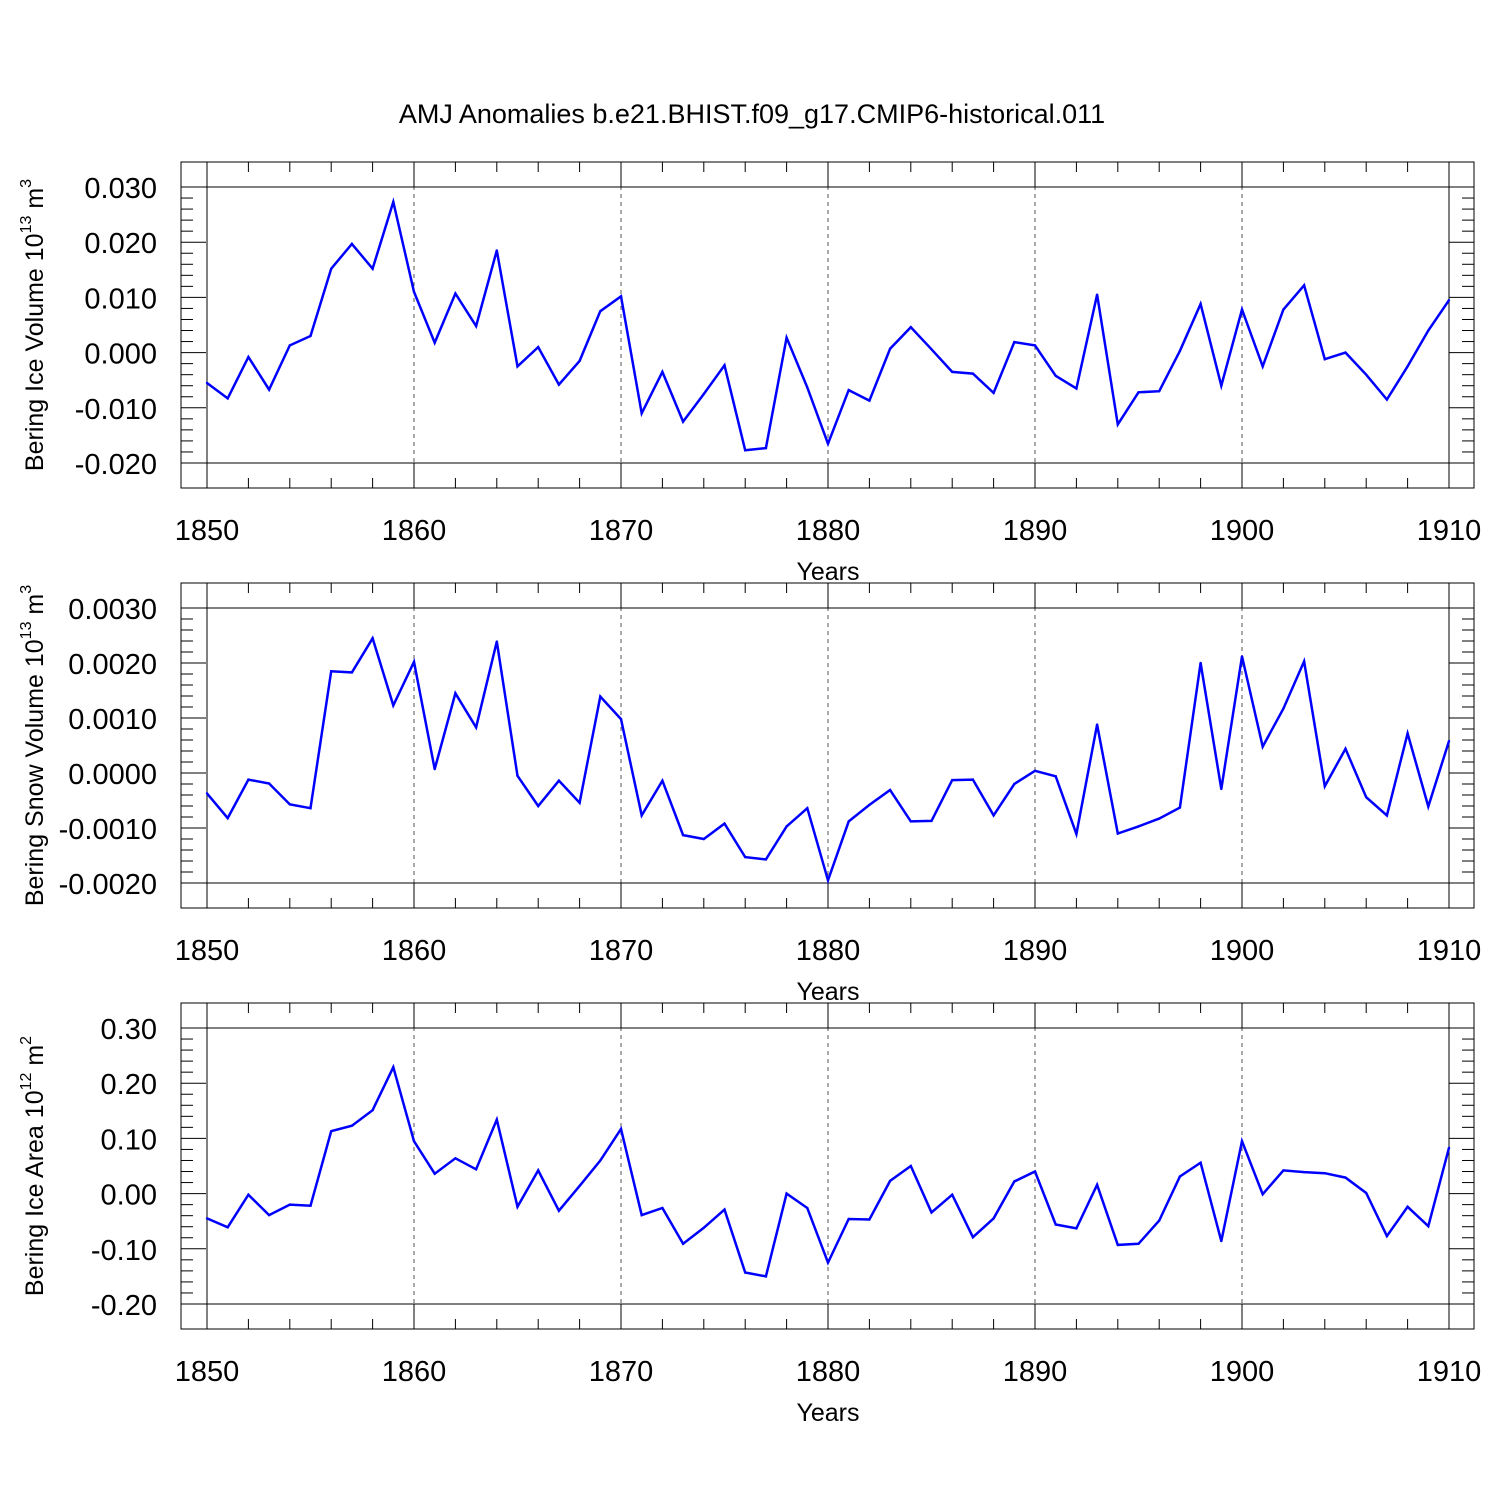 The height and width of the screenshot is (1500, 1500). I want to click on y-label-superscript: 2, so click(26, 1040).